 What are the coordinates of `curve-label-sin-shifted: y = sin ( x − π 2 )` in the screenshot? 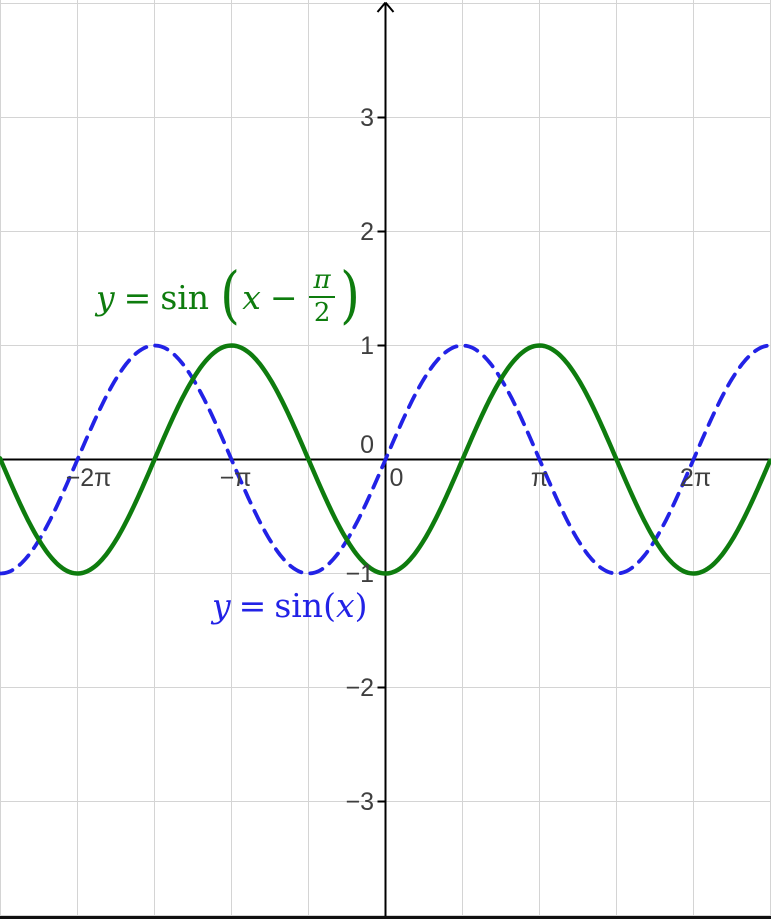 It's located at (229, 297).